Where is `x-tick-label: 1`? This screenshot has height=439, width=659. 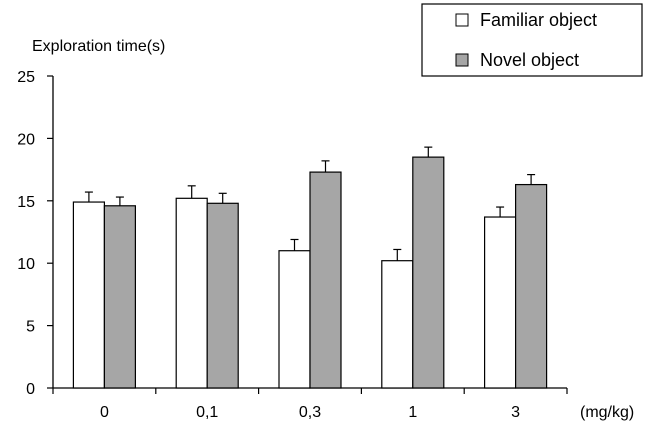 x-tick-label: 1 is located at coordinates (412, 412).